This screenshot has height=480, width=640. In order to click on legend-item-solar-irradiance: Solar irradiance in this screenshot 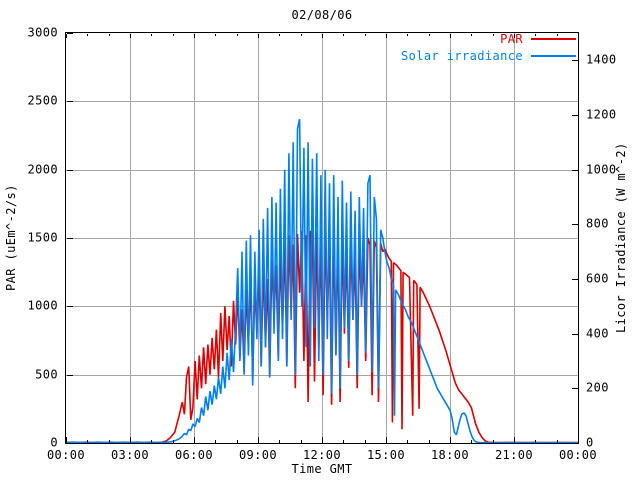, I will do `click(488, 56)`.